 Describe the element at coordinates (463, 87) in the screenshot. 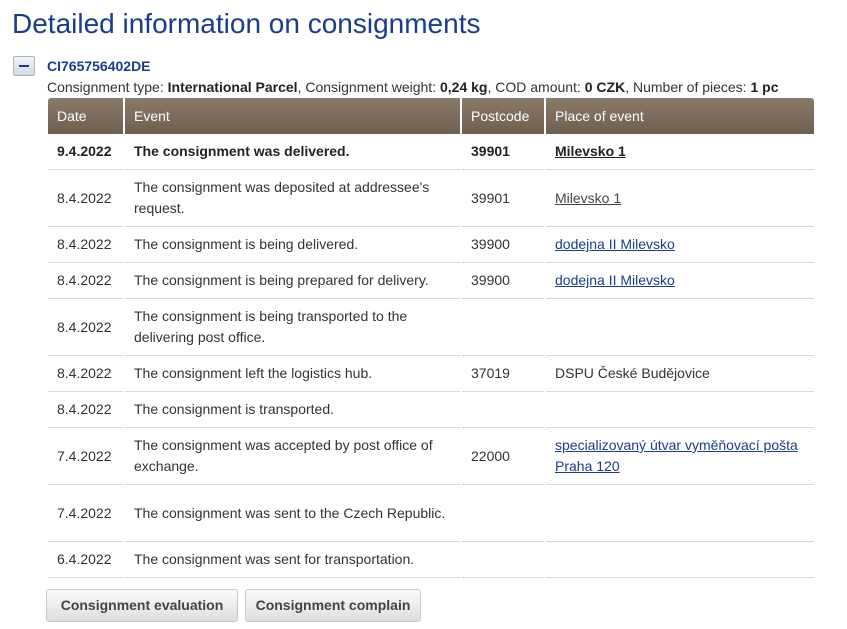

I see `consignment-weight-value: 0,24 kg` at that location.